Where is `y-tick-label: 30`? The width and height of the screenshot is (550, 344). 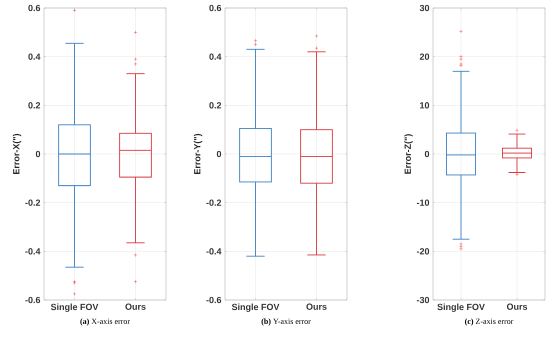
y-tick-label: 30 is located at coordinates (425, 8).